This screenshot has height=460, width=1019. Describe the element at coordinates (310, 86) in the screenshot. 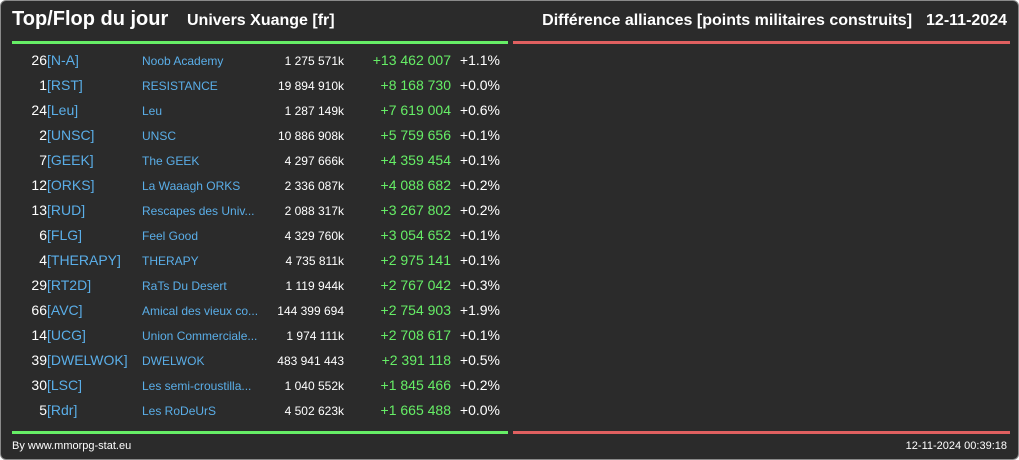

I see `points-value: 19 894 910k` at that location.